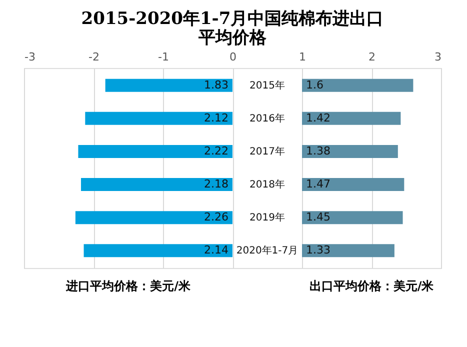 The height and width of the screenshot is (347, 467). Describe the element at coordinates (216, 85) in the screenshot. I see `data-label: 1.83` at that location.